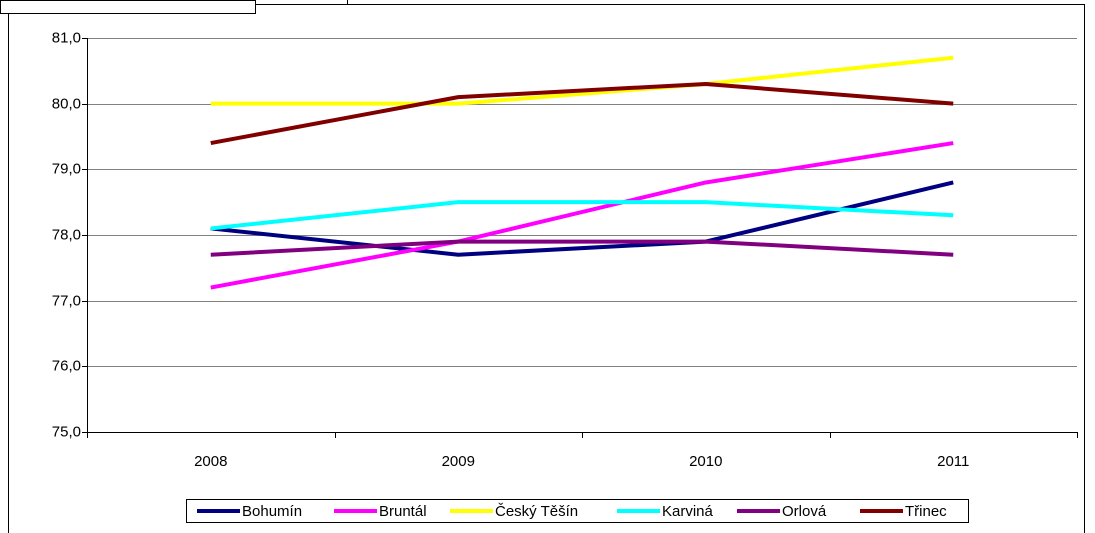  I want to click on y-tick-label: 80,0, so click(66, 103).